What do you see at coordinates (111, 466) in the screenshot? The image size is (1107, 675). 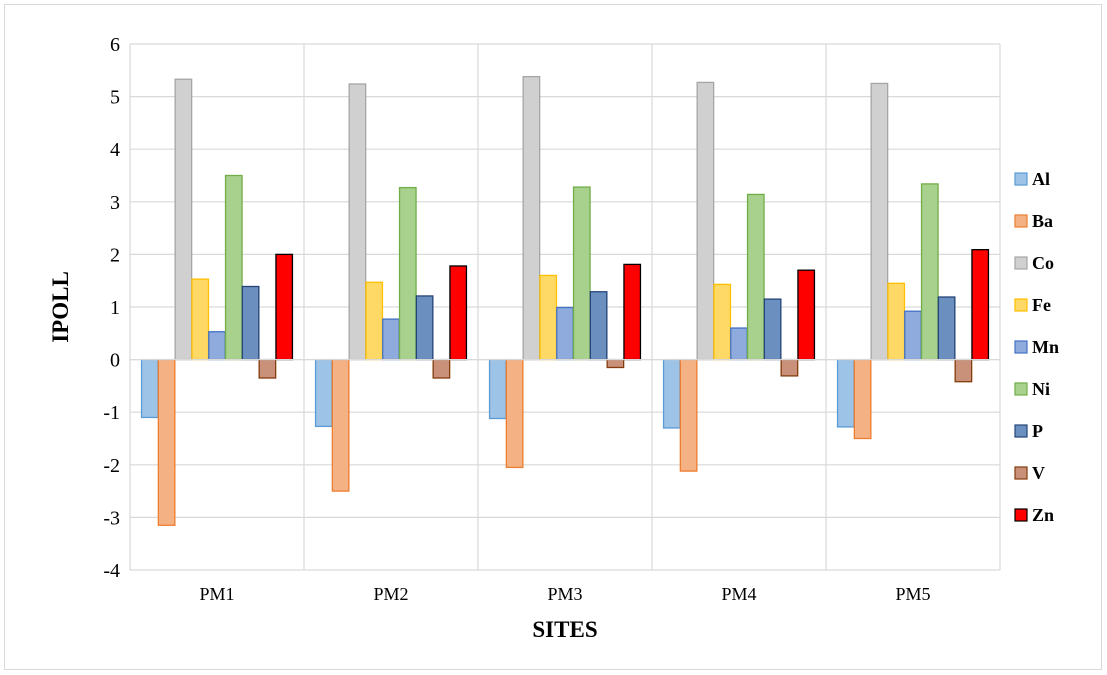 I see `y-tick-label: -2` at bounding box center [111, 466].